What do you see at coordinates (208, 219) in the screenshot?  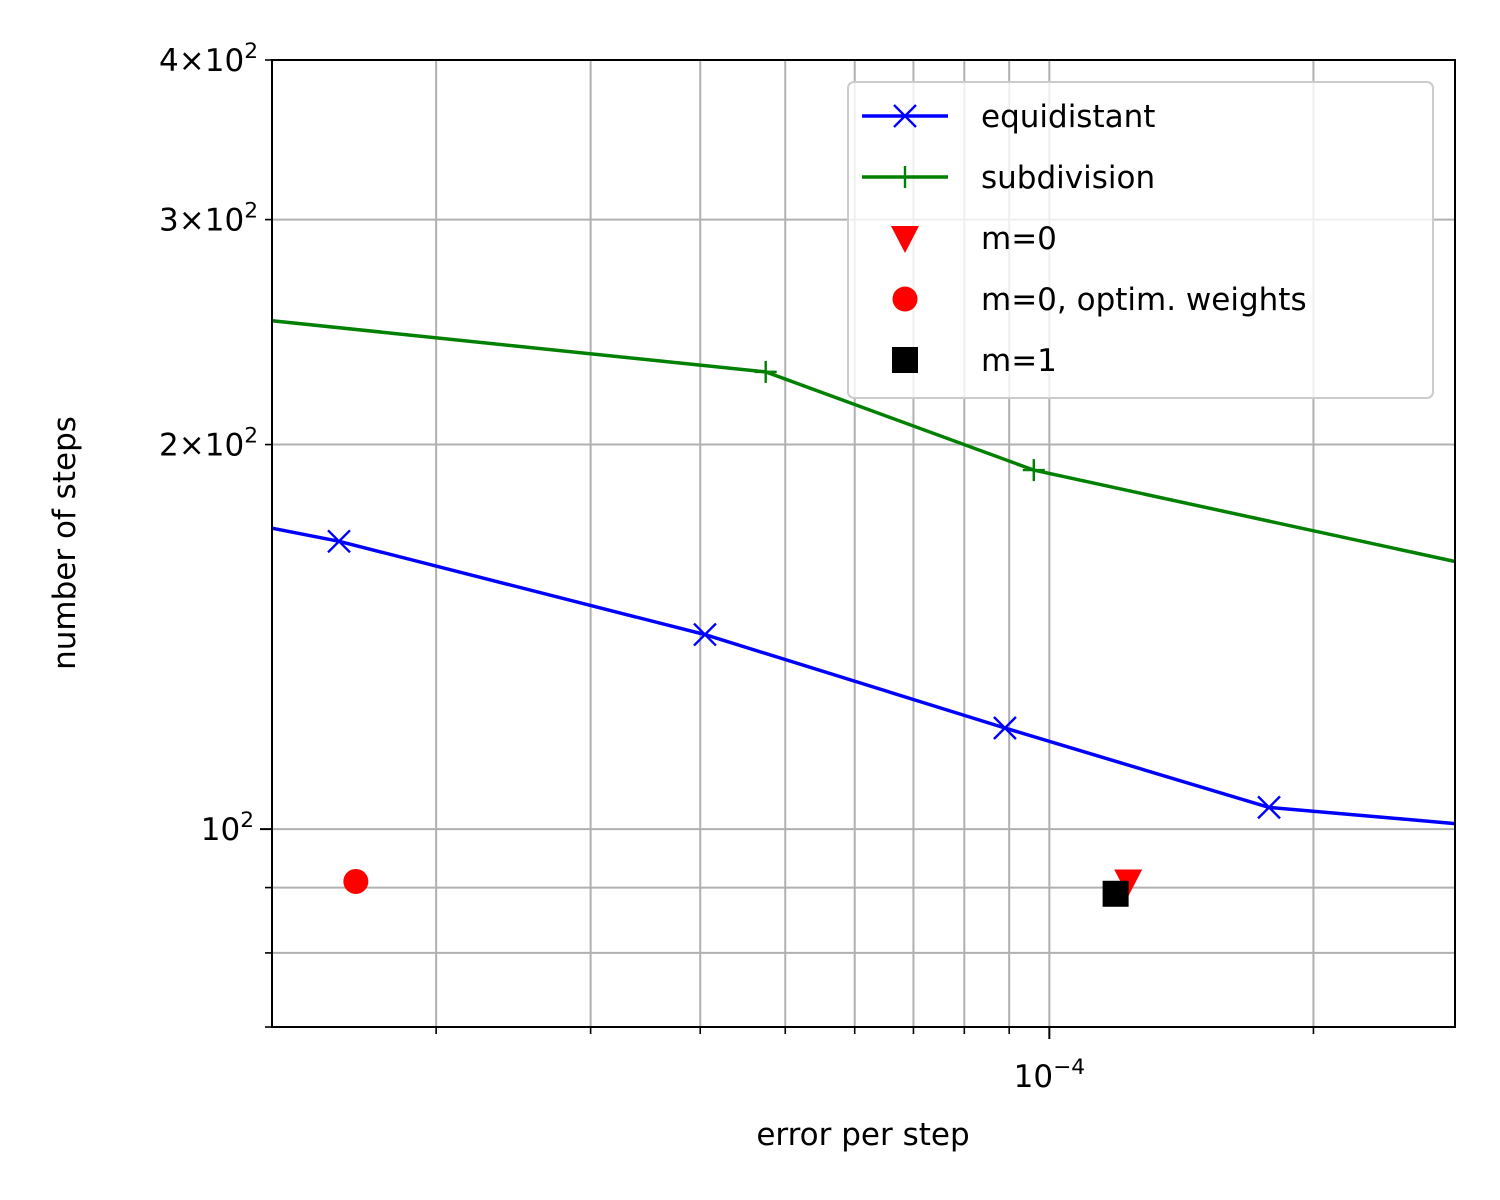 I see `y-tick-label: 3×102` at bounding box center [208, 219].